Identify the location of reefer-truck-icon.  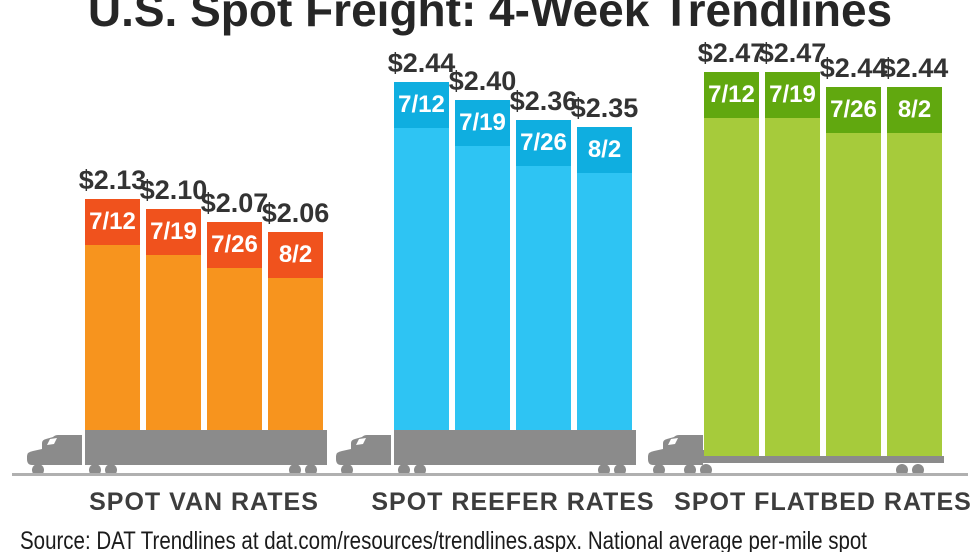
(486, 453).